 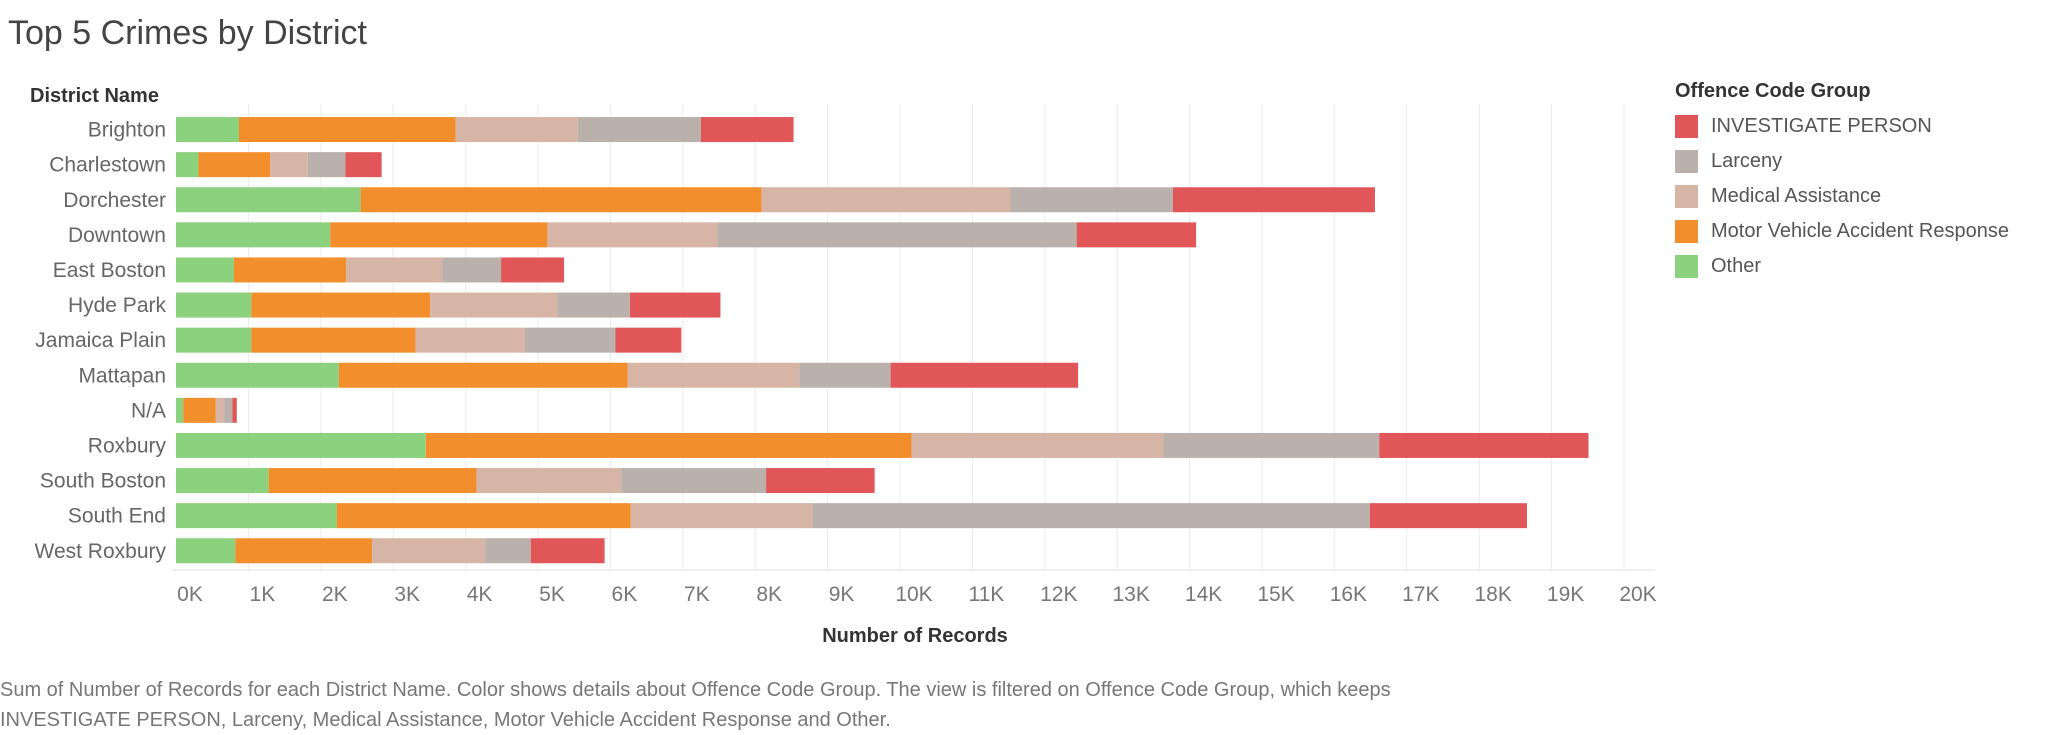 What do you see at coordinates (117, 305) in the screenshot?
I see `y-category-label: Hyde Park` at bounding box center [117, 305].